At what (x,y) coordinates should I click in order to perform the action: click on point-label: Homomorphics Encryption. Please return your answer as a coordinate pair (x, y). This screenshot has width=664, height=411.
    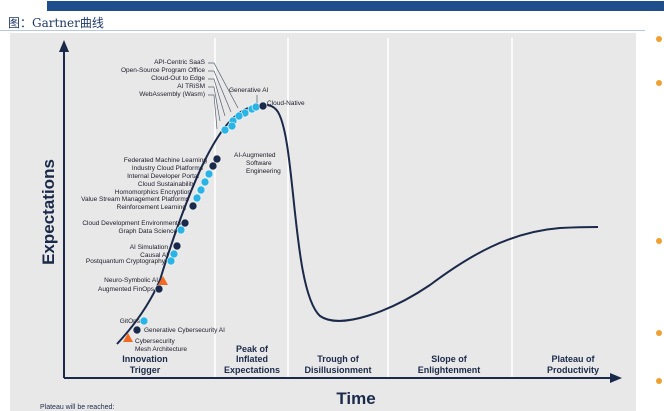
    Looking at the image, I should click on (153, 192).